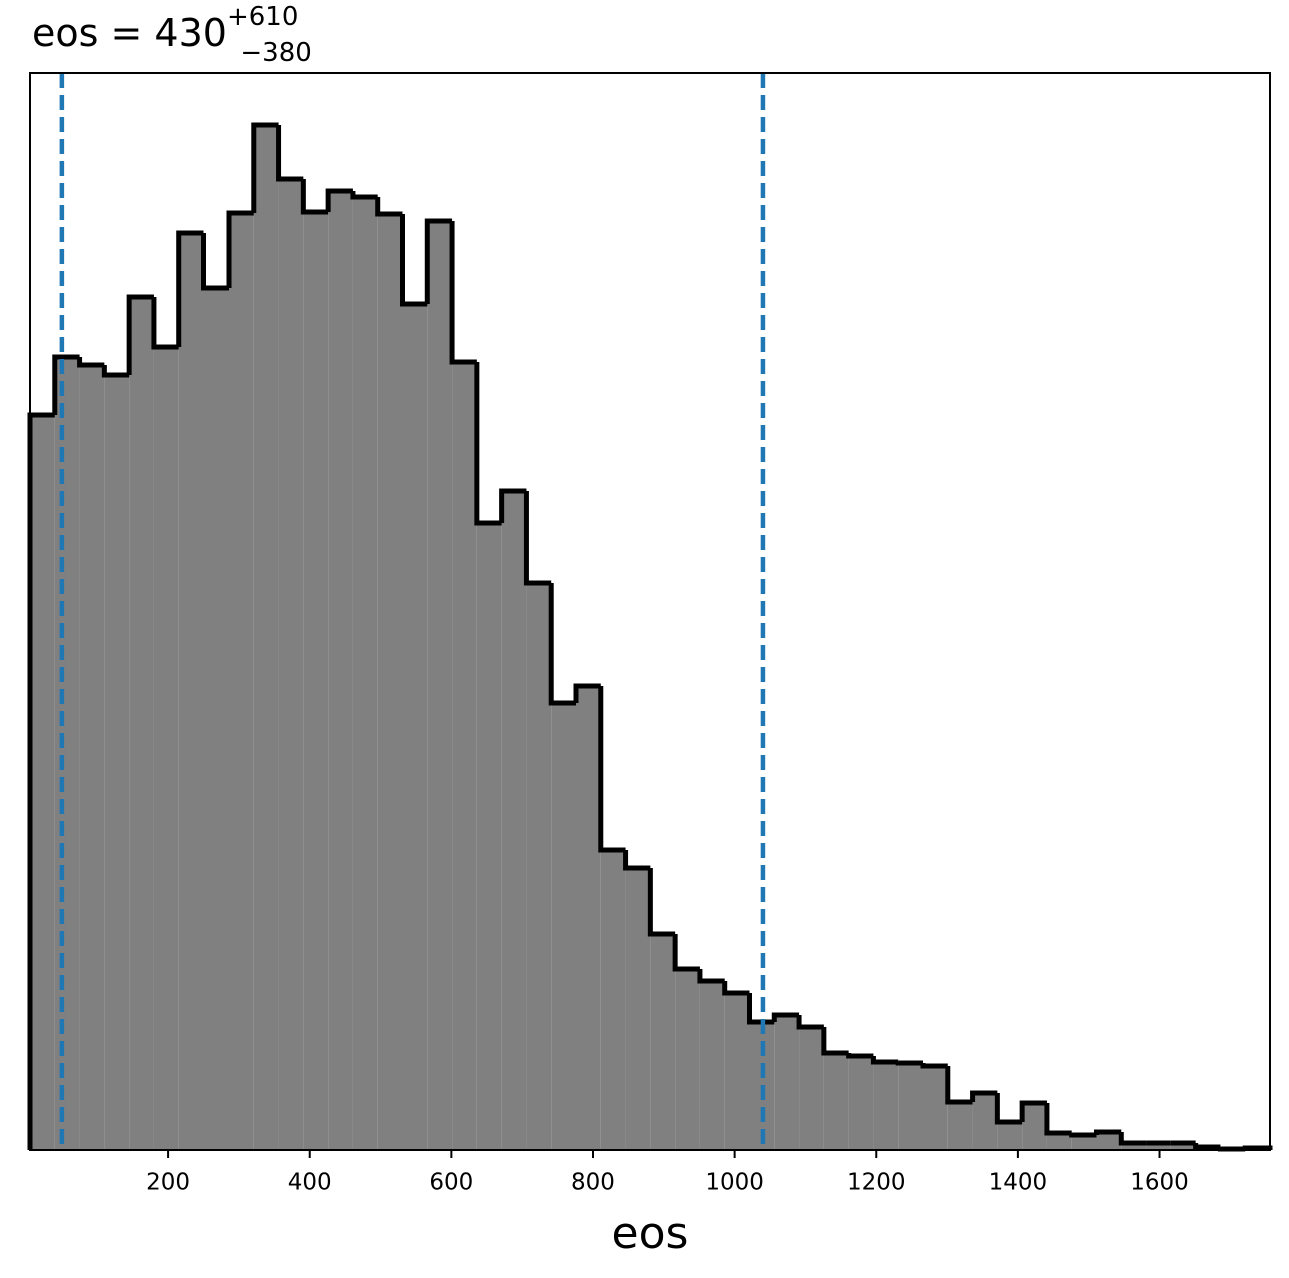  What do you see at coordinates (876, 1183) in the screenshot?
I see `x-tick-label: 1200` at bounding box center [876, 1183].